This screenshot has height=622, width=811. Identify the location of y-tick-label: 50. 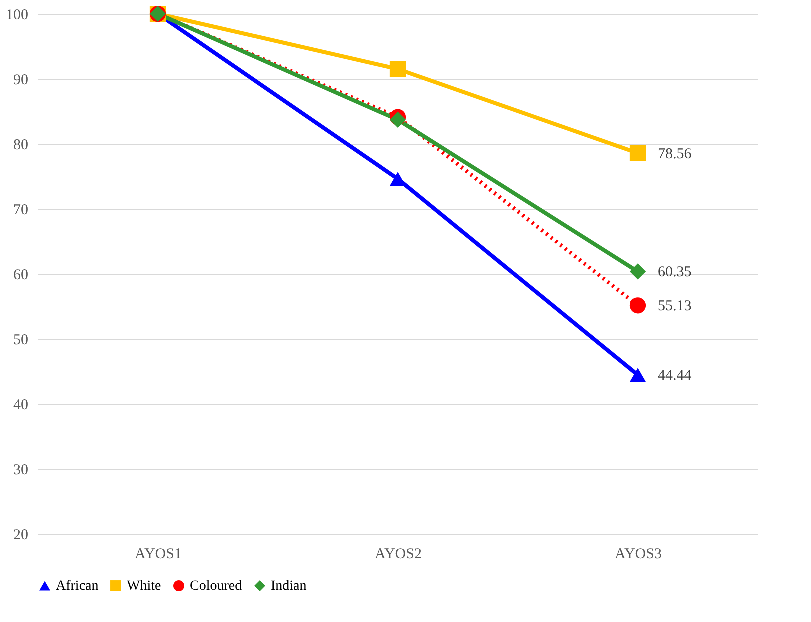
(21, 340).